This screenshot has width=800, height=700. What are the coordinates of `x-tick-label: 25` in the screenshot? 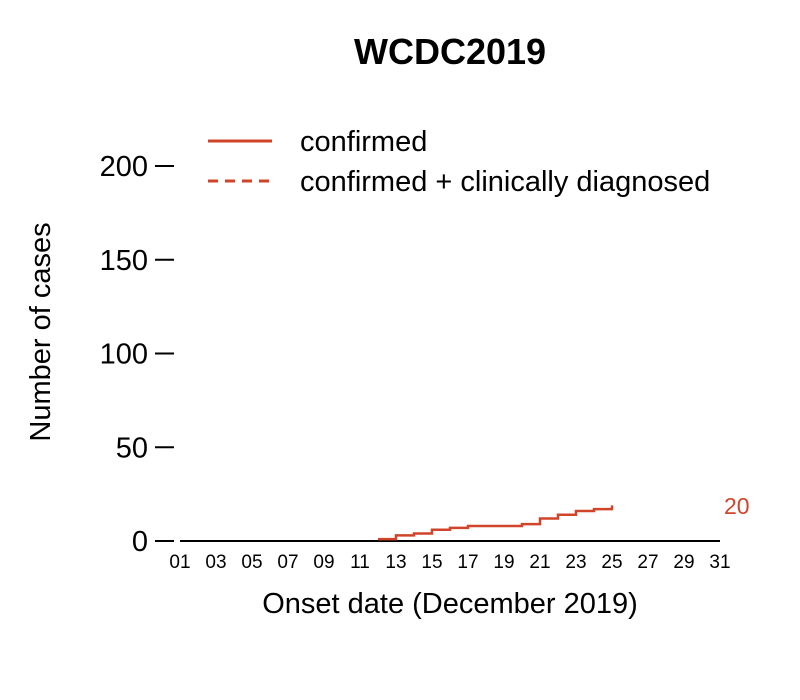 It's located at (611, 562).